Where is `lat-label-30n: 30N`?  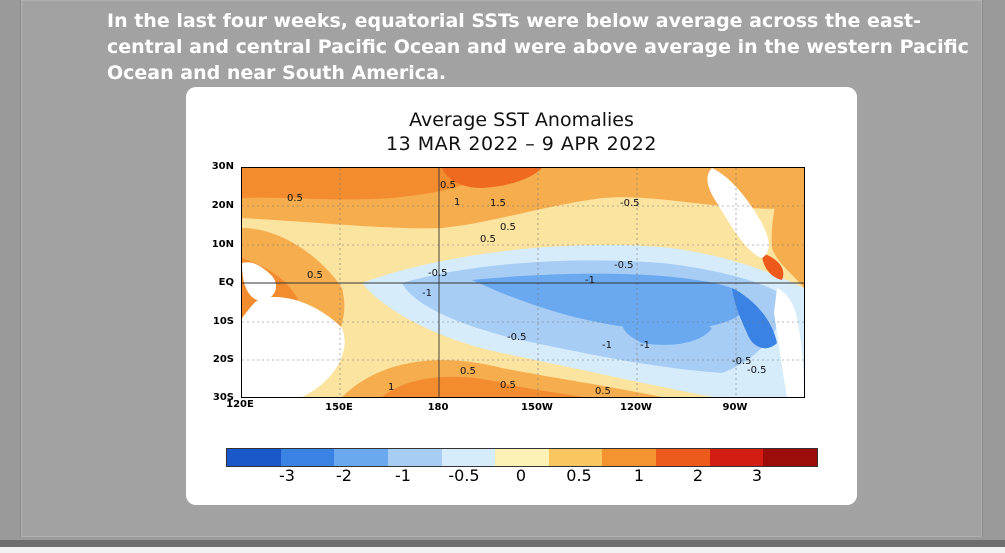 lat-label-30n: 30N is located at coordinates (222, 166).